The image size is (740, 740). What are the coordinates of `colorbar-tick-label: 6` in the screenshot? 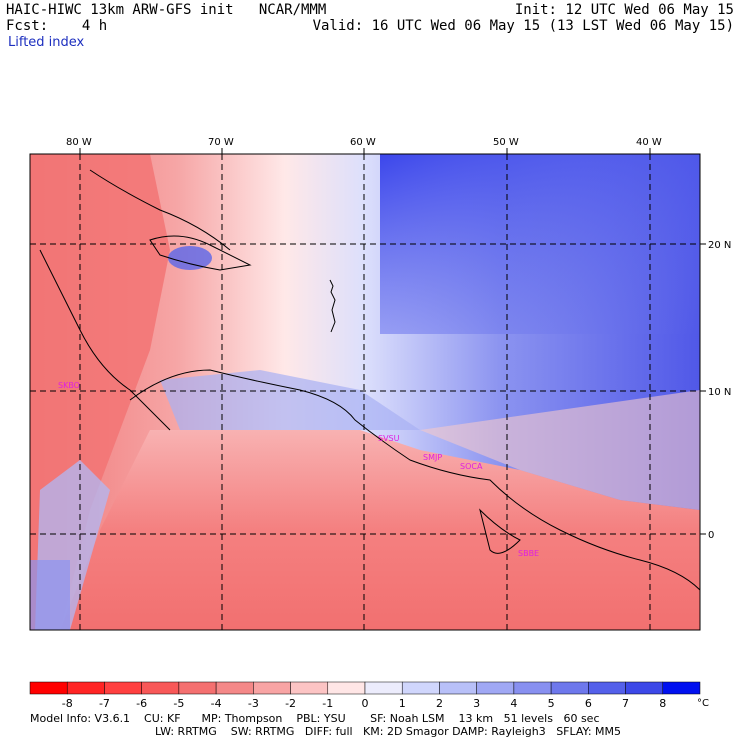 It's located at (588, 703).